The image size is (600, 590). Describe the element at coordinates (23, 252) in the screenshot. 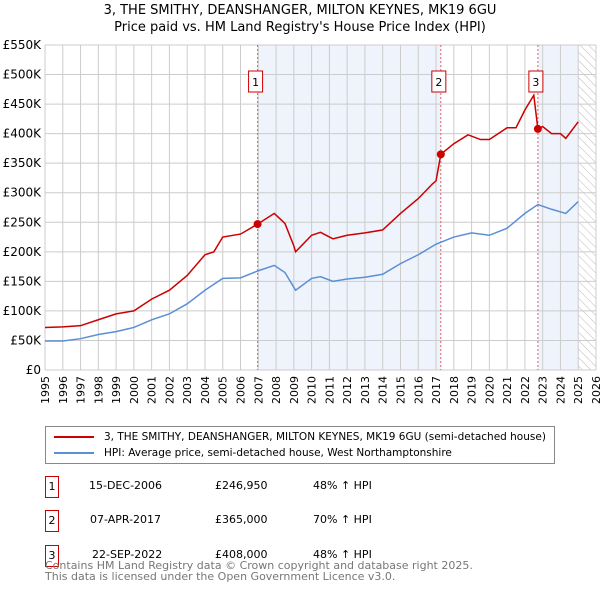

I see `y-tick-label: £200K` at that location.